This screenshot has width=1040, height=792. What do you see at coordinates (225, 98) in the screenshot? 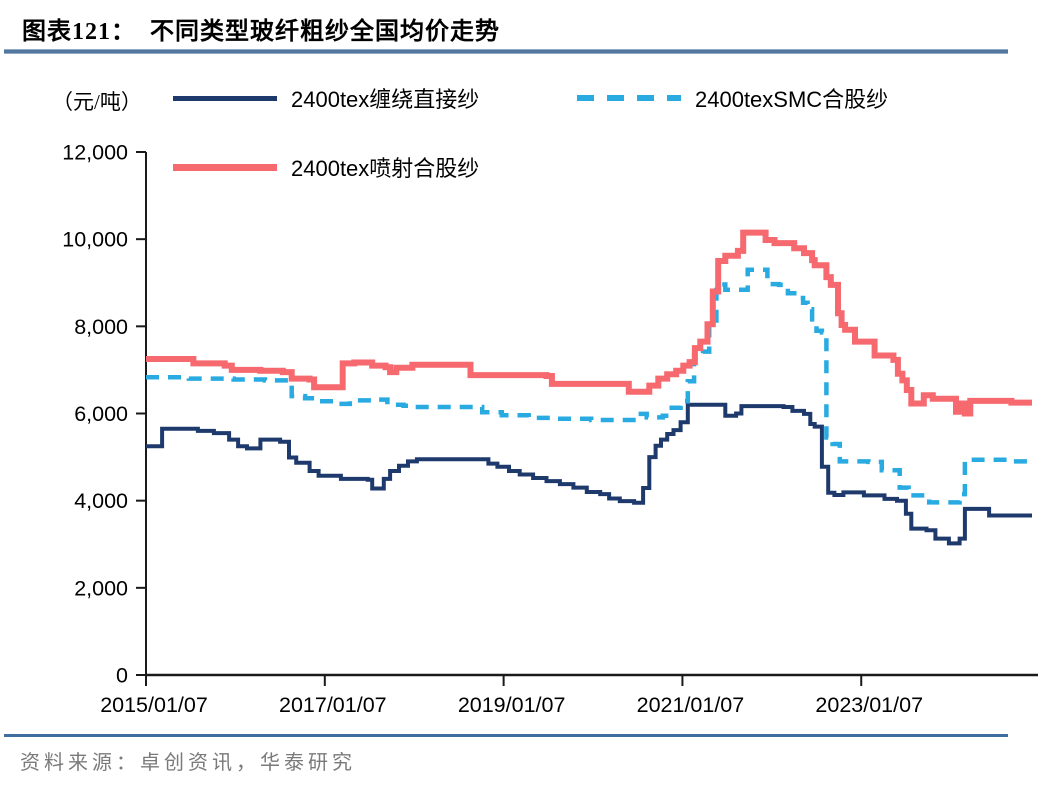
I see `legend-line-swatch-solid-navy` at bounding box center [225, 98].